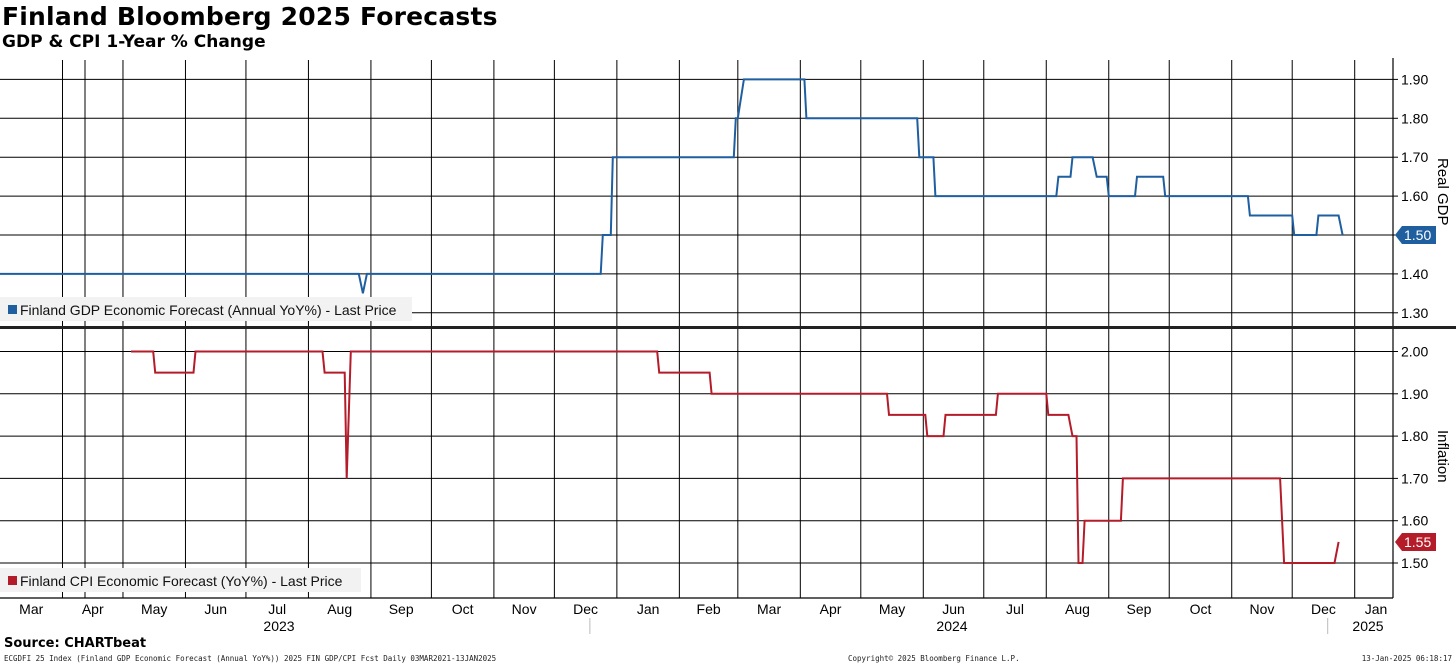 This screenshot has width=1456, height=665. What do you see at coordinates (1414, 563) in the screenshot?
I see `y-tick-label: 1.50` at bounding box center [1414, 563].